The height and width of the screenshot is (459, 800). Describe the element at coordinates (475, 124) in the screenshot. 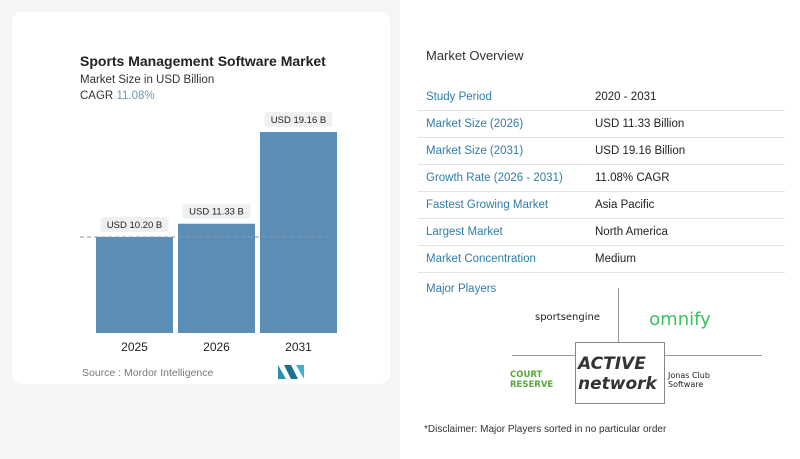

I see `row-label: Market Size (2026)` at that location.